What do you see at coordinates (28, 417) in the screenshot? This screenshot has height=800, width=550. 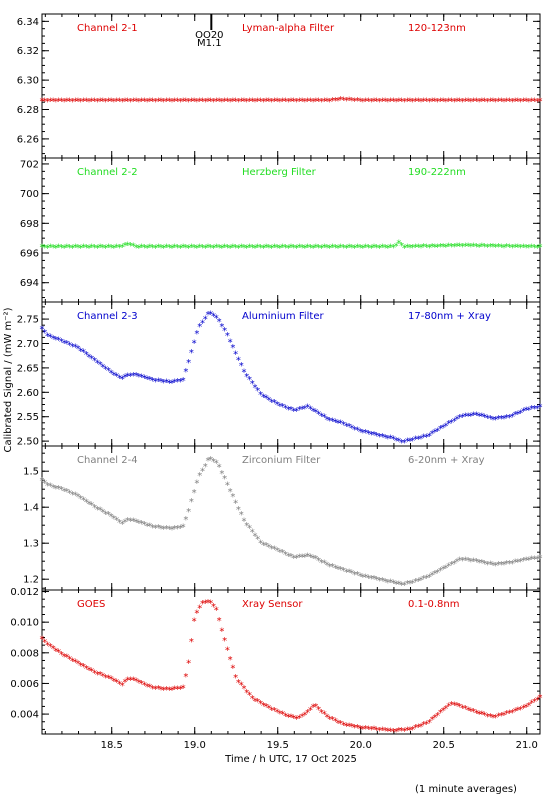 I see `y-tick-label: 2.55` at bounding box center [28, 417].